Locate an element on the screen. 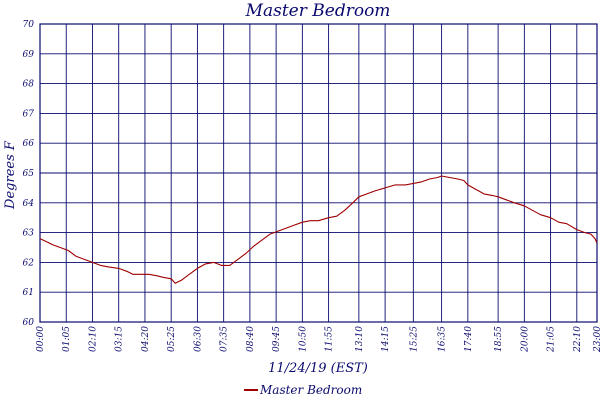 The width and height of the screenshot is (600, 400). y-tick-label: 64 is located at coordinates (29, 204).